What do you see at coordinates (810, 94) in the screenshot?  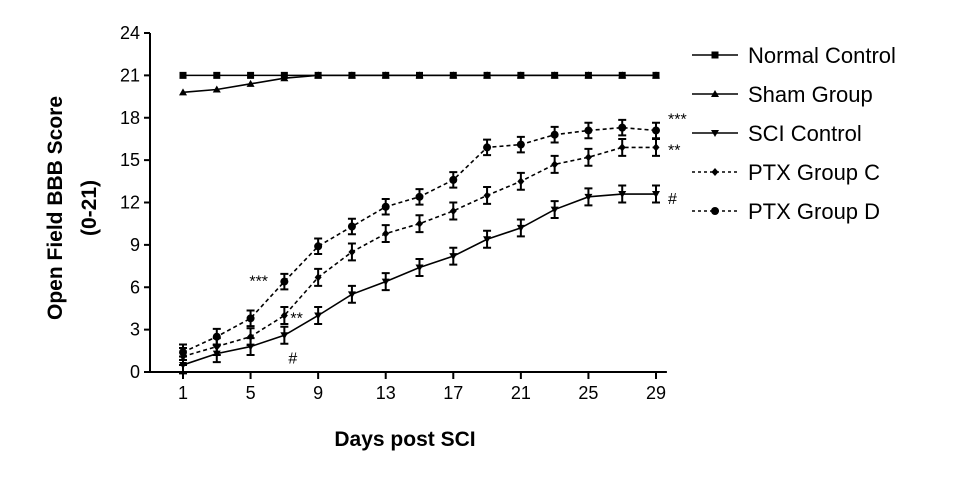 I see `legend-label: Sham Group` at bounding box center [810, 94].